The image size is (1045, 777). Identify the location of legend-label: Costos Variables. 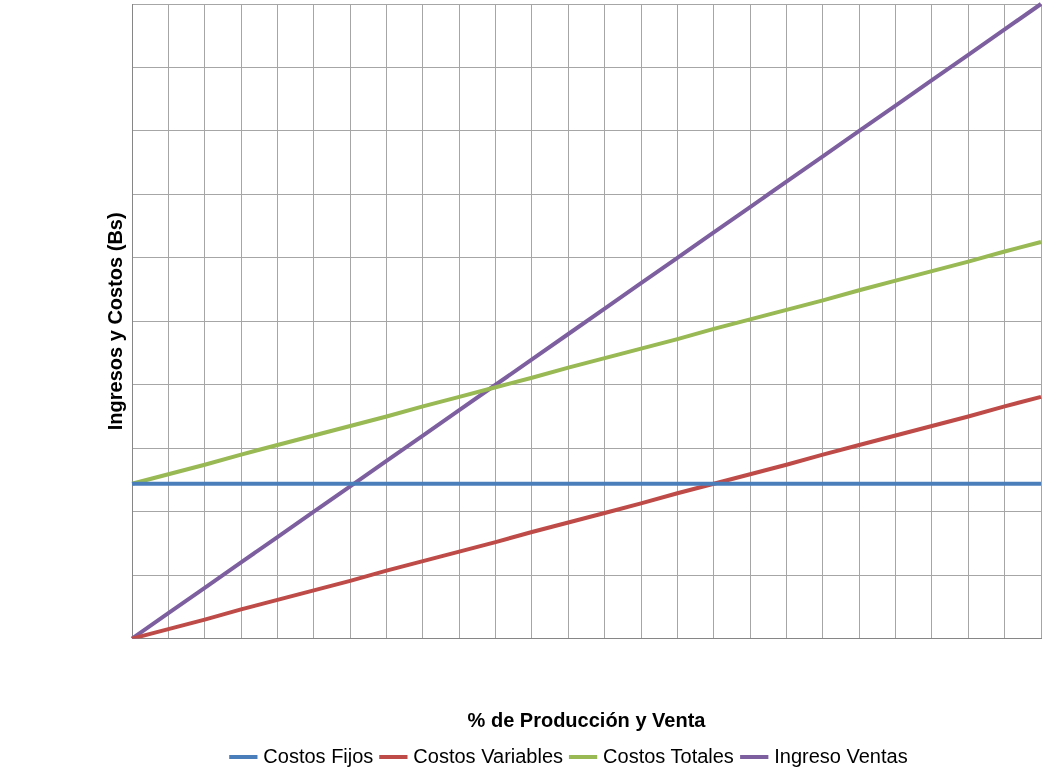
(488, 755).